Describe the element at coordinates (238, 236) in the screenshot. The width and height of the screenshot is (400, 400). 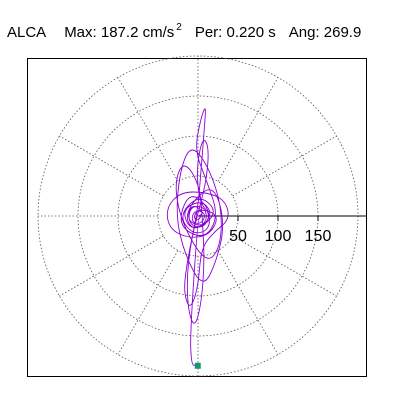
I see `radial-tick-label: 50` at that location.